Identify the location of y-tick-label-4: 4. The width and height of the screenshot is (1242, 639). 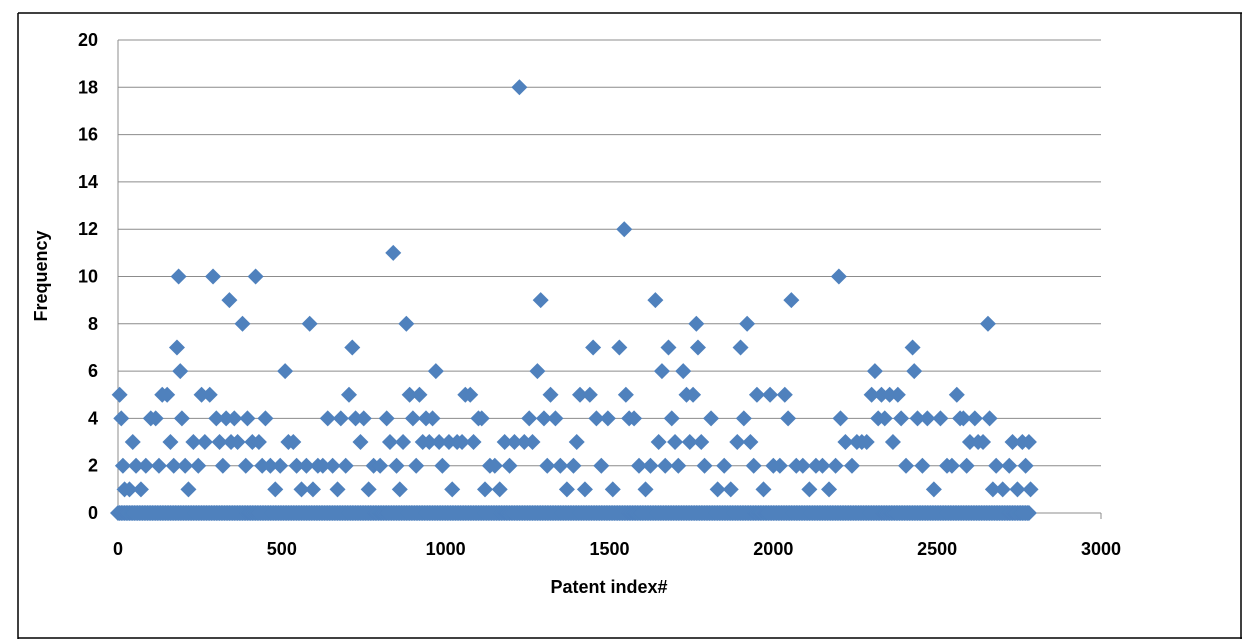
(93, 418).